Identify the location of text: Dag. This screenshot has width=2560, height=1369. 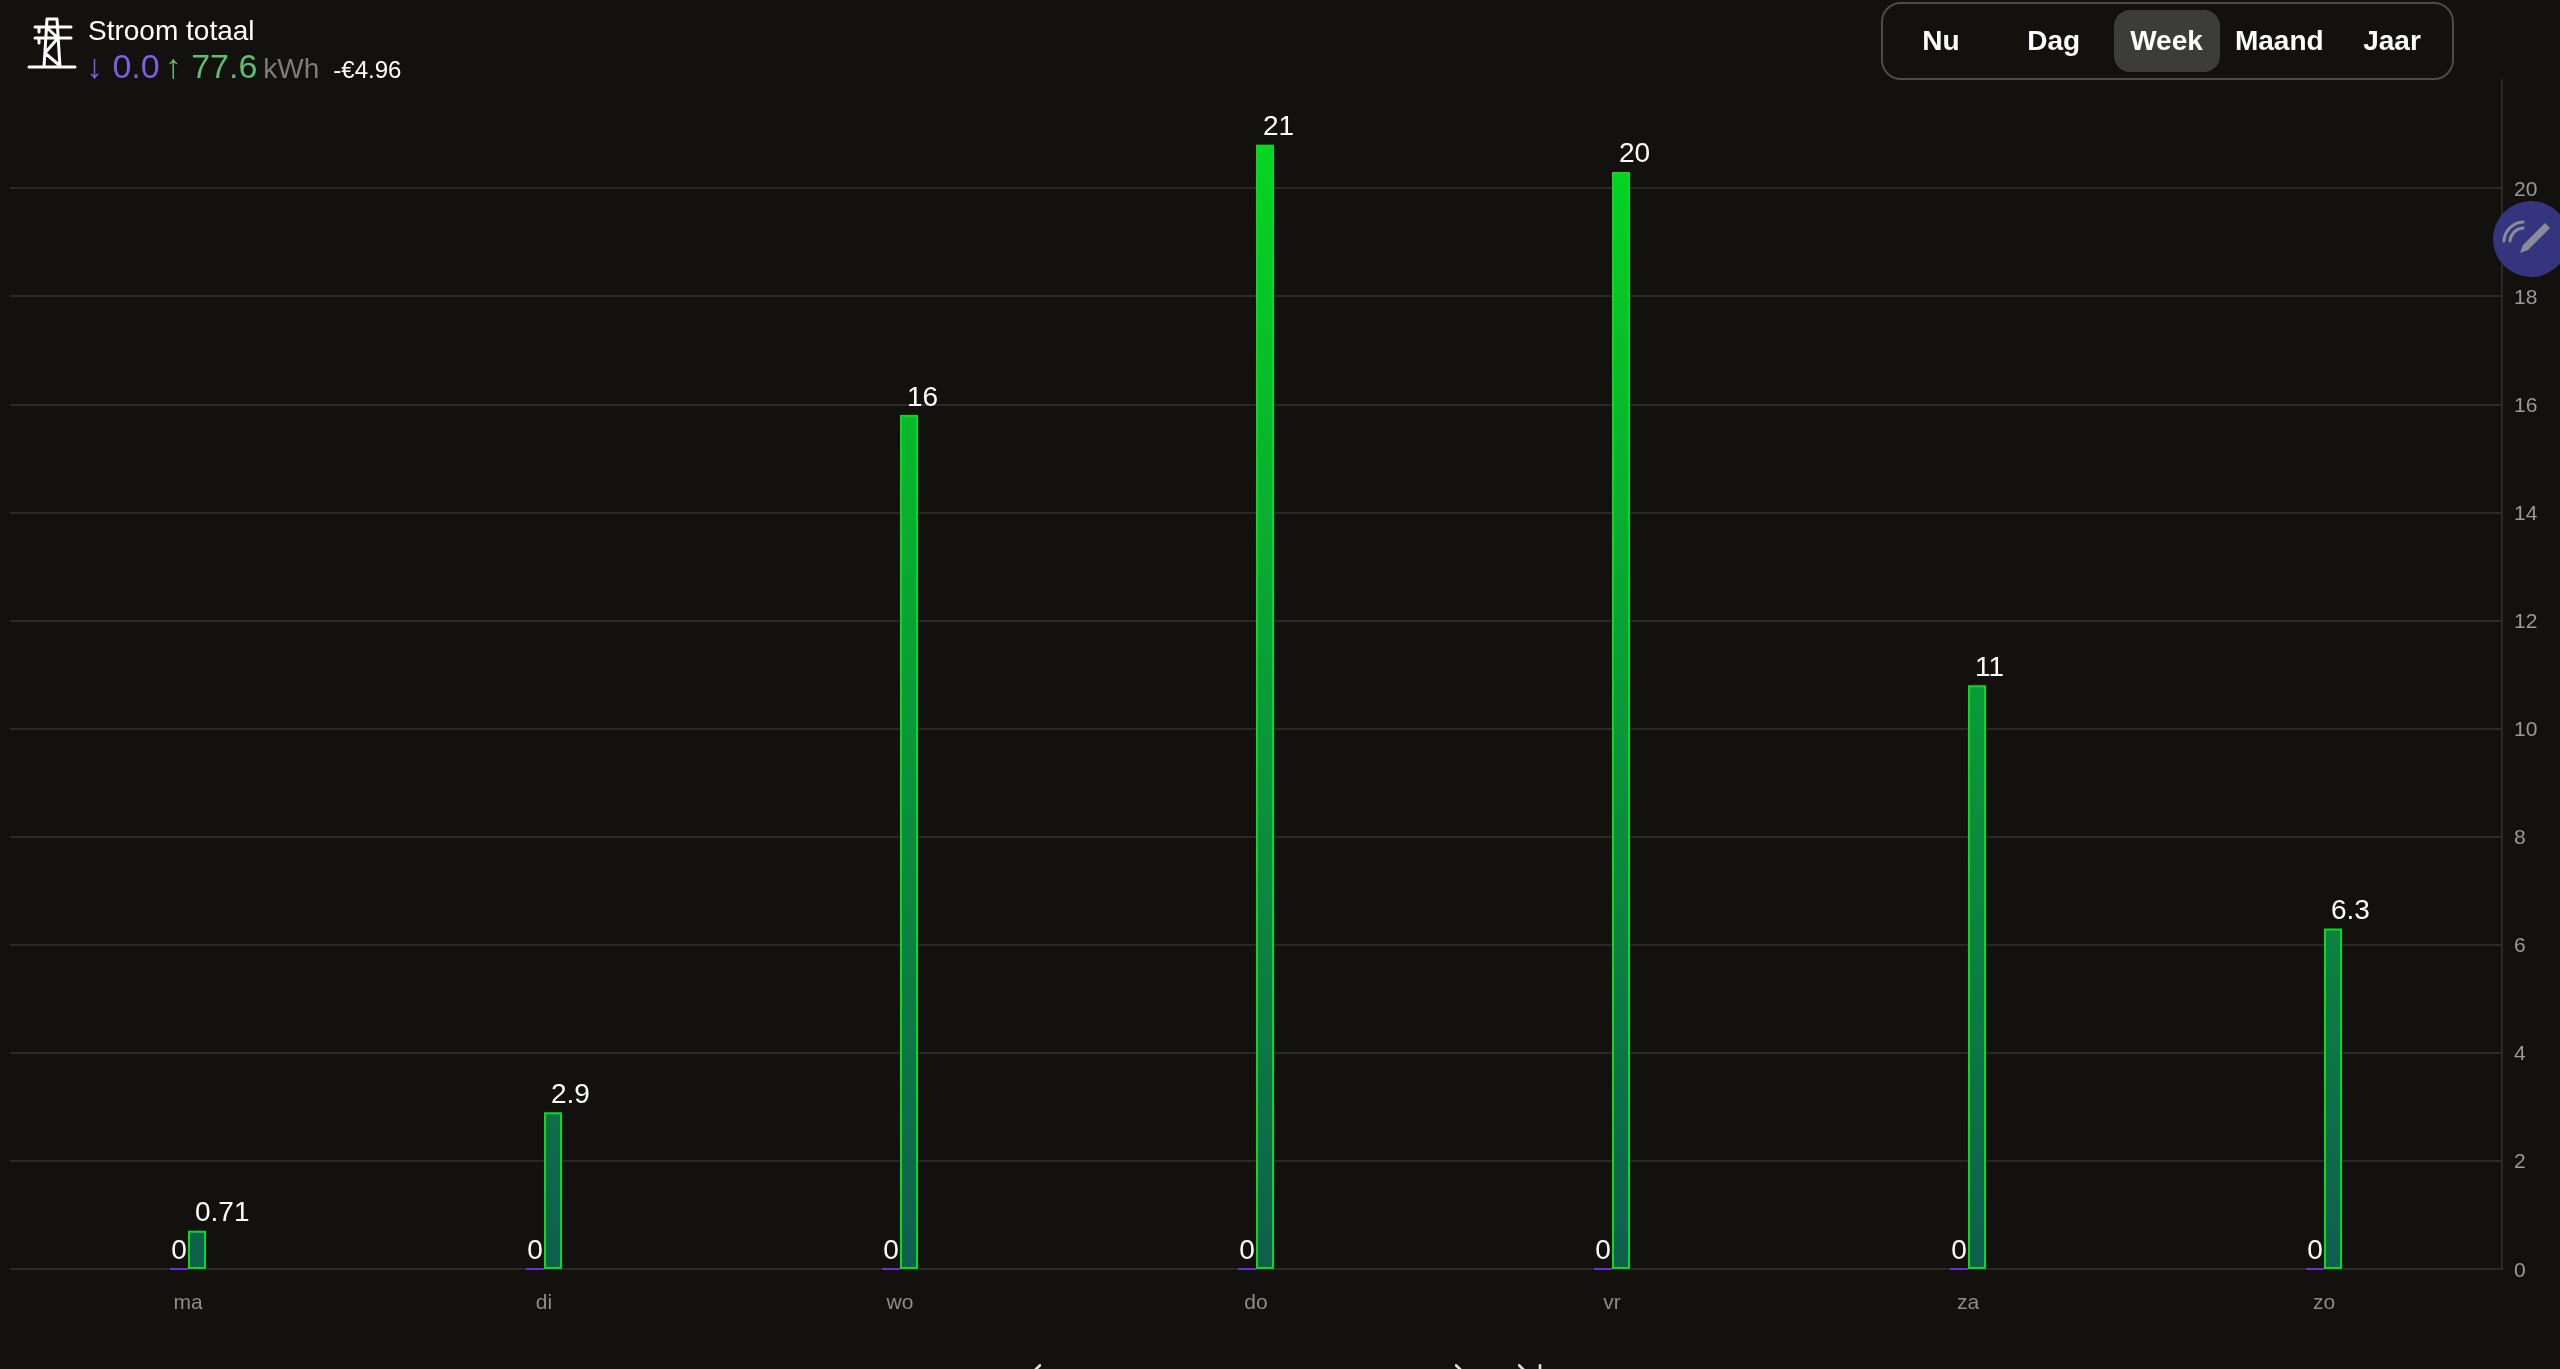
(2054, 41).